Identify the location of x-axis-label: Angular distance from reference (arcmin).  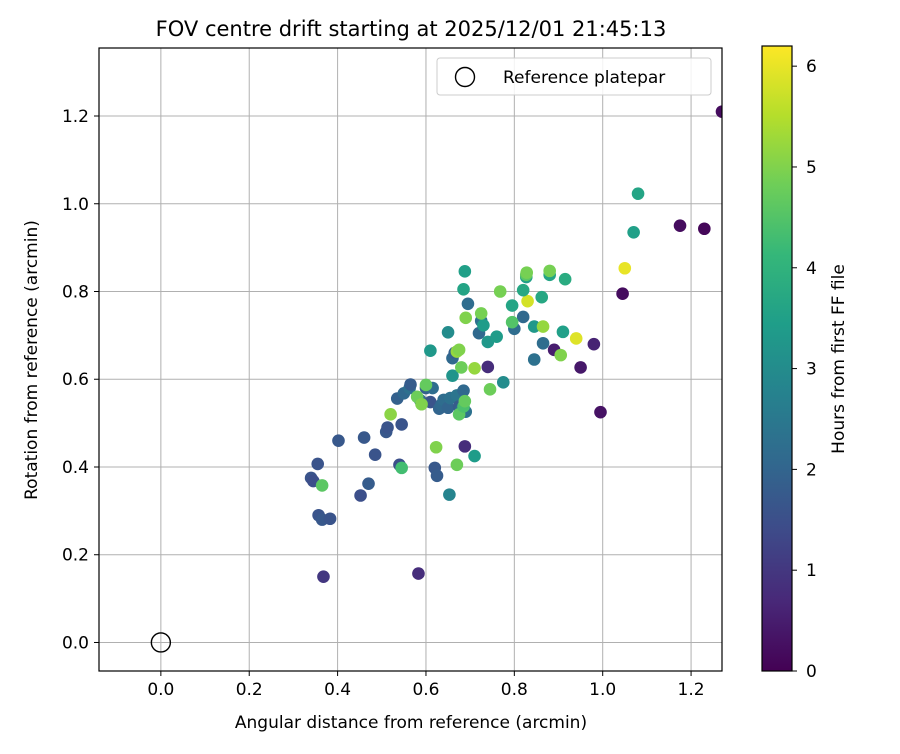
(411, 723).